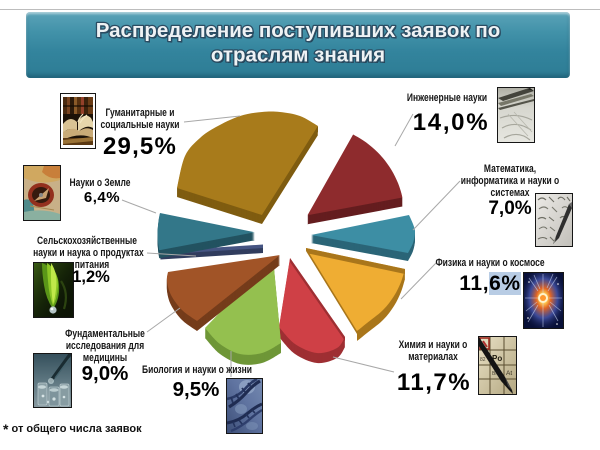 This screenshot has width=600, height=450. Describe the element at coordinates (494, 374) in the screenshot. I see `svg-text: Bi` at that location.